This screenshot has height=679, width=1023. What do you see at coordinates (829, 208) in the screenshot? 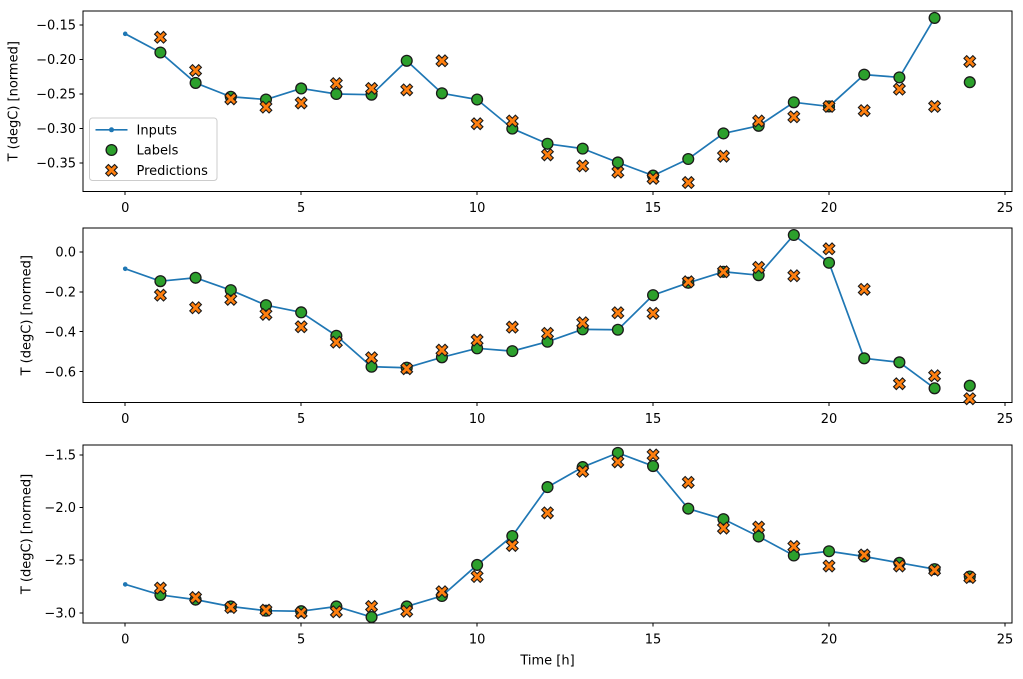
I see `x-tick-label: 20` at bounding box center [829, 208].